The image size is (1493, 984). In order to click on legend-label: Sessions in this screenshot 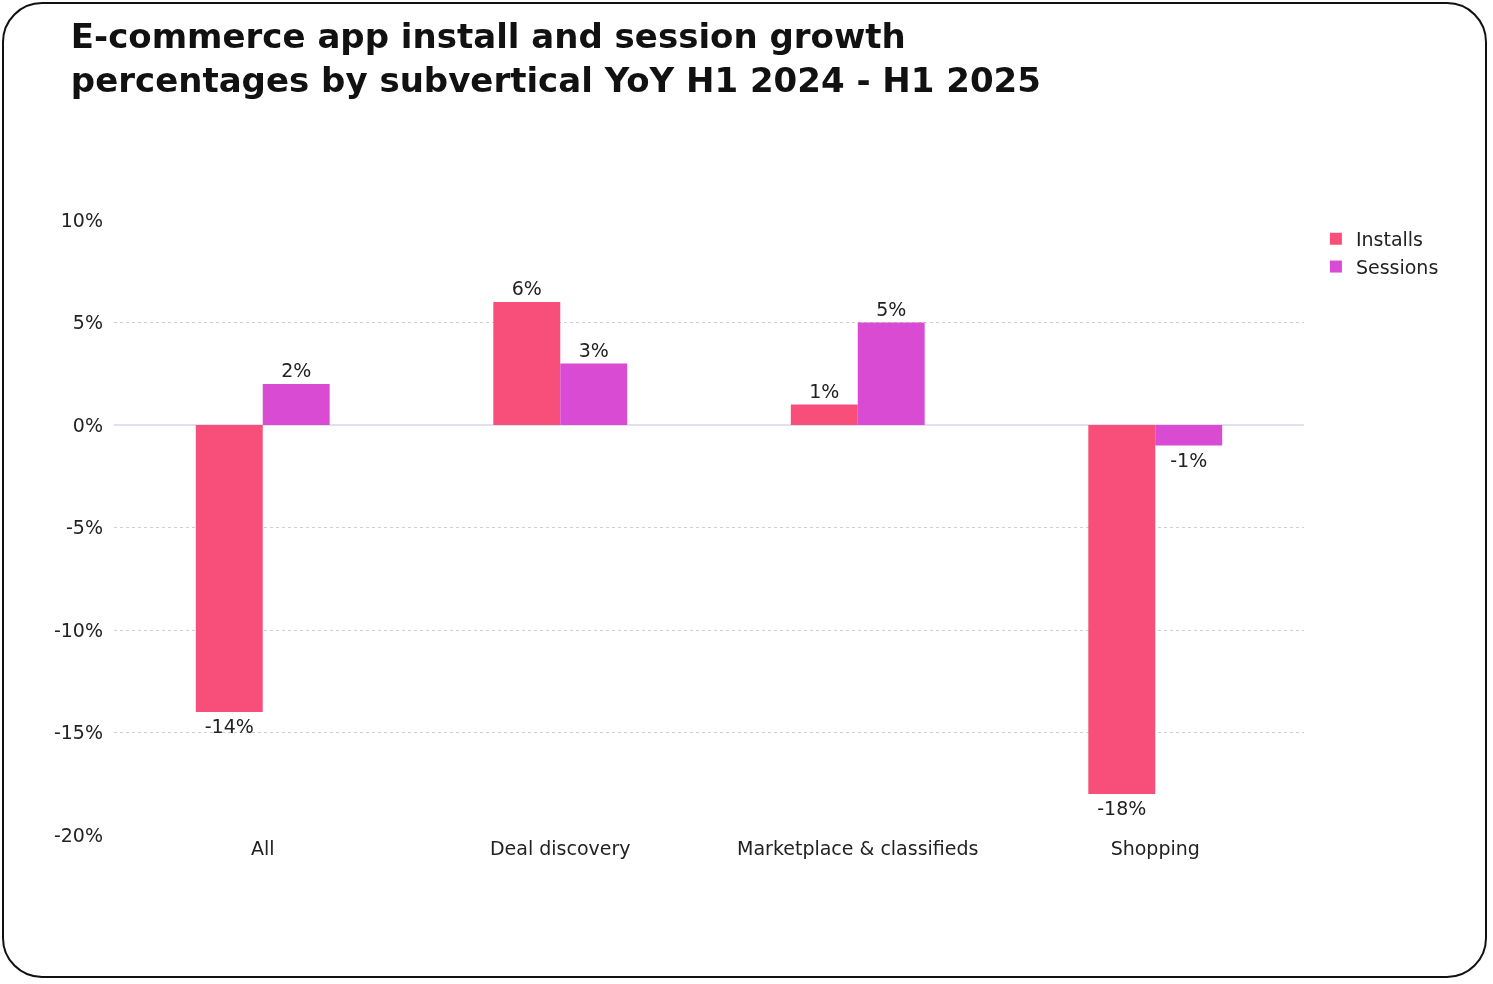, I will do `click(1397, 266)`.